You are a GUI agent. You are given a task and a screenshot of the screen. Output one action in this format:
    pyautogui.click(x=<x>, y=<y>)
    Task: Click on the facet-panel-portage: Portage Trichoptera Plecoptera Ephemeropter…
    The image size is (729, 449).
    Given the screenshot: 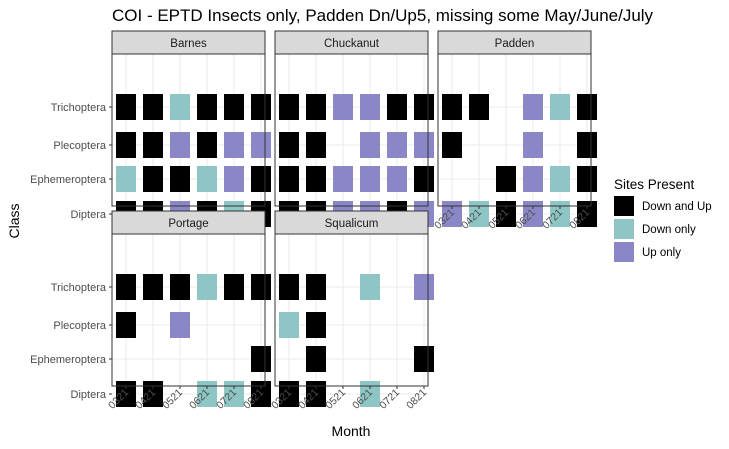 What is the action you would take?
    pyautogui.click(x=150, y=311)
    